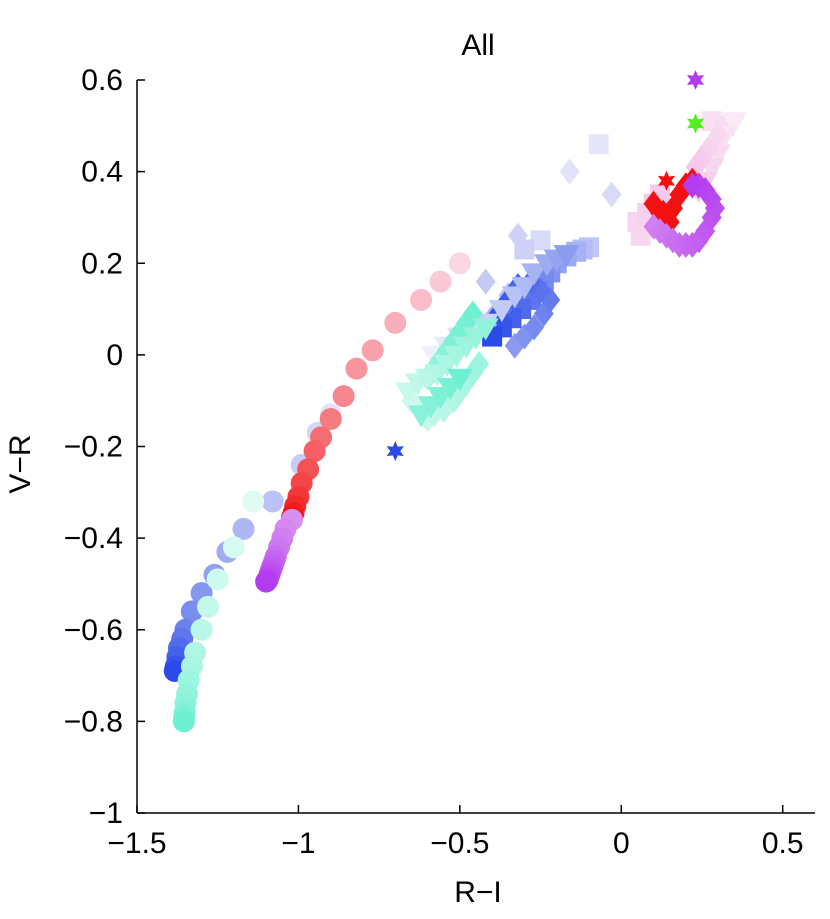 This screenshot has height=919, width=830. Describe the element at coordinates (477, 45) in the screenshot. I see `chart-title: All` at that location.